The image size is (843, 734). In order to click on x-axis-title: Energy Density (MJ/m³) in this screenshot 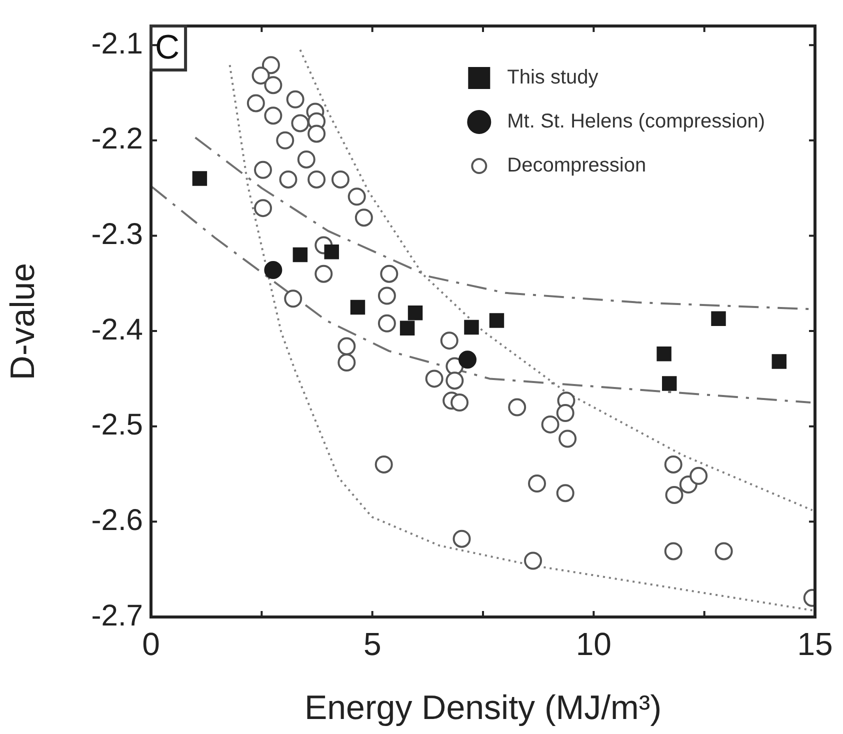, I will do `click(483, 707)`.